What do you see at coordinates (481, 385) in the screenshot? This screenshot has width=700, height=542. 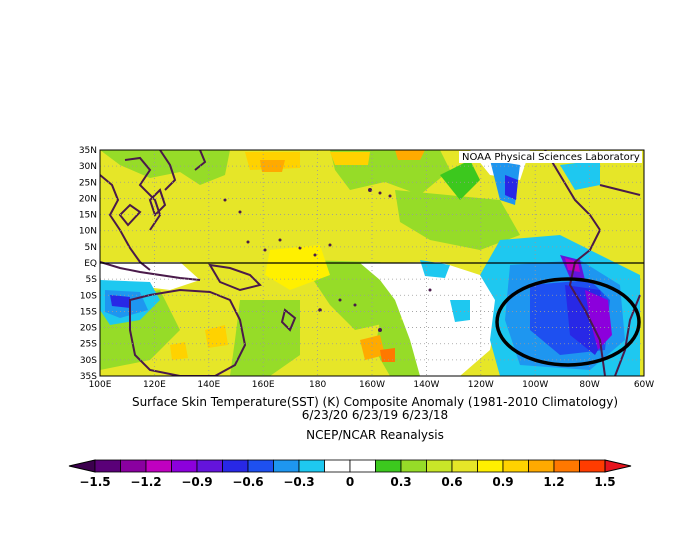 I see `lon-tick-label: 120W` at bounding box center [481, 385].